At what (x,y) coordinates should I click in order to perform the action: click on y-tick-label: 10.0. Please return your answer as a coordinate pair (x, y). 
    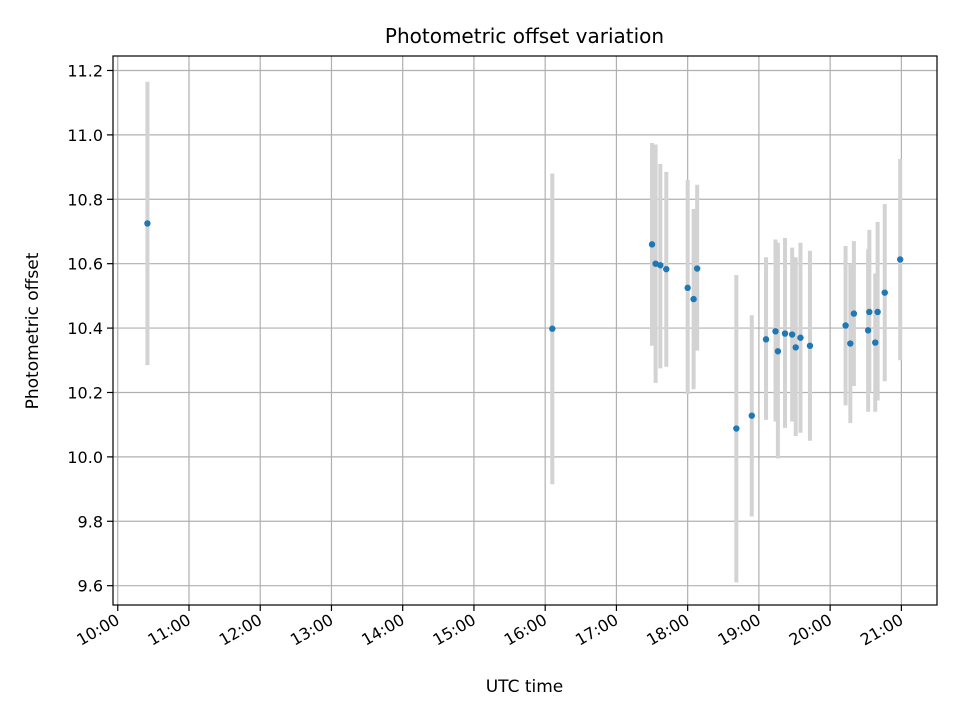
    Looking at the image, I should click on (85, 457).